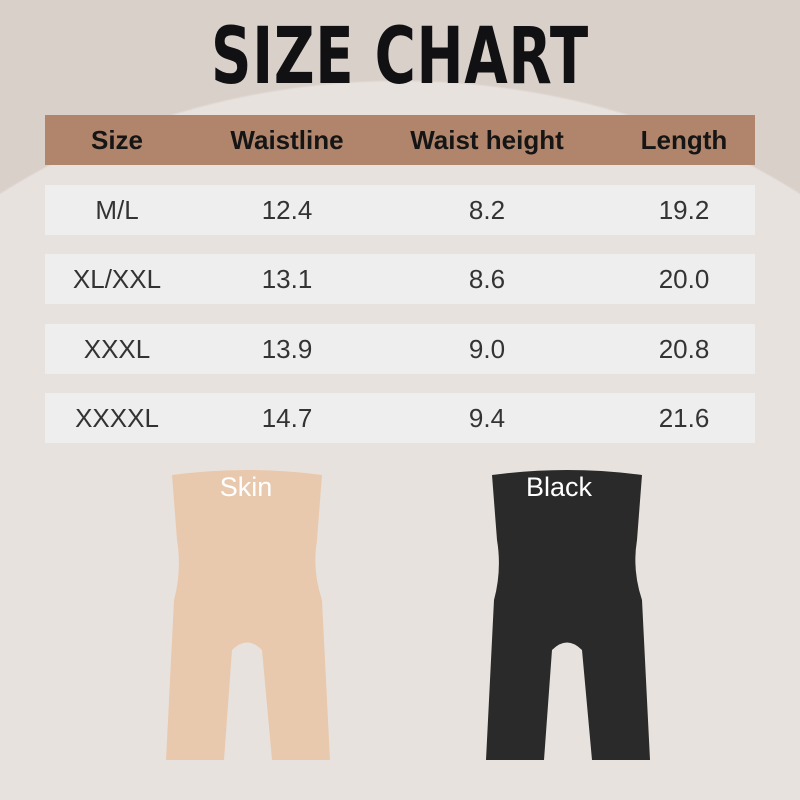  Describe the element at coordinates (400, 349) in the screenshot. I see `table-row: XXXL 13.9 9.0 20.8` at that location.